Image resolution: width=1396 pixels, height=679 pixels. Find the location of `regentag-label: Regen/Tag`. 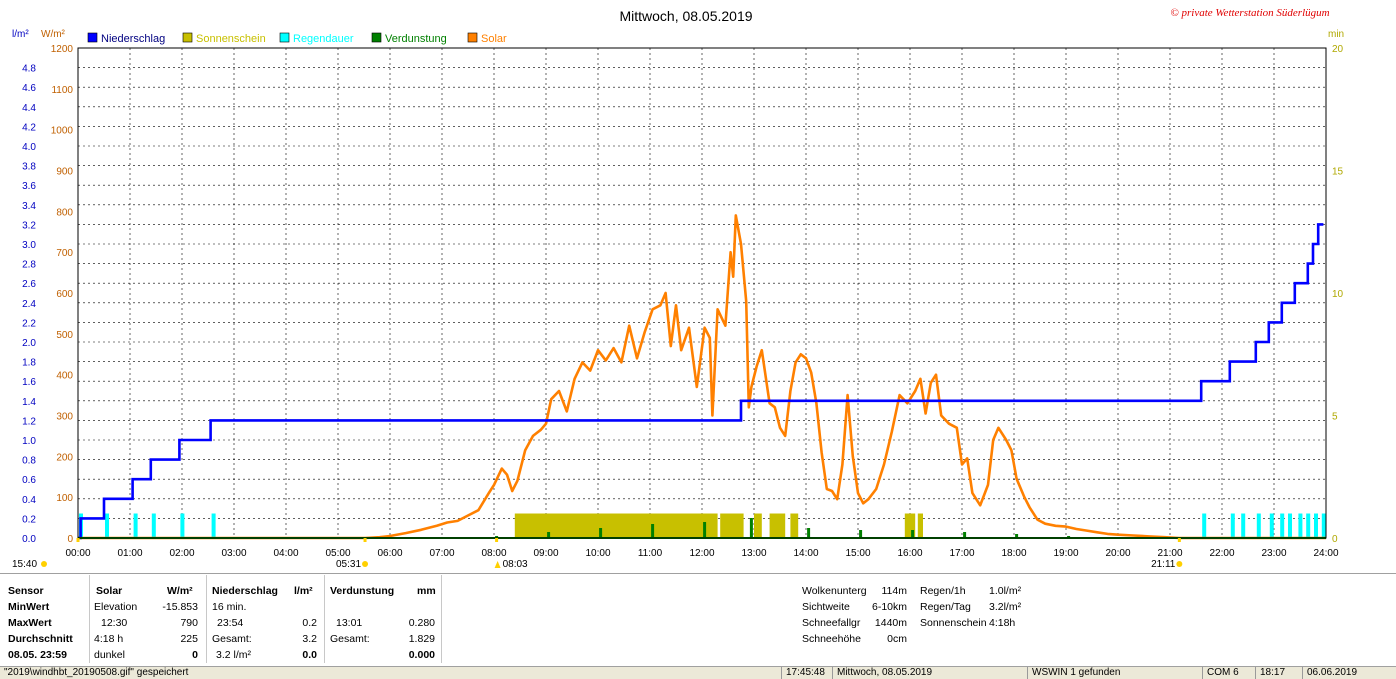

regentag-label: Regen/Tag is located at coordinates (945, 607).